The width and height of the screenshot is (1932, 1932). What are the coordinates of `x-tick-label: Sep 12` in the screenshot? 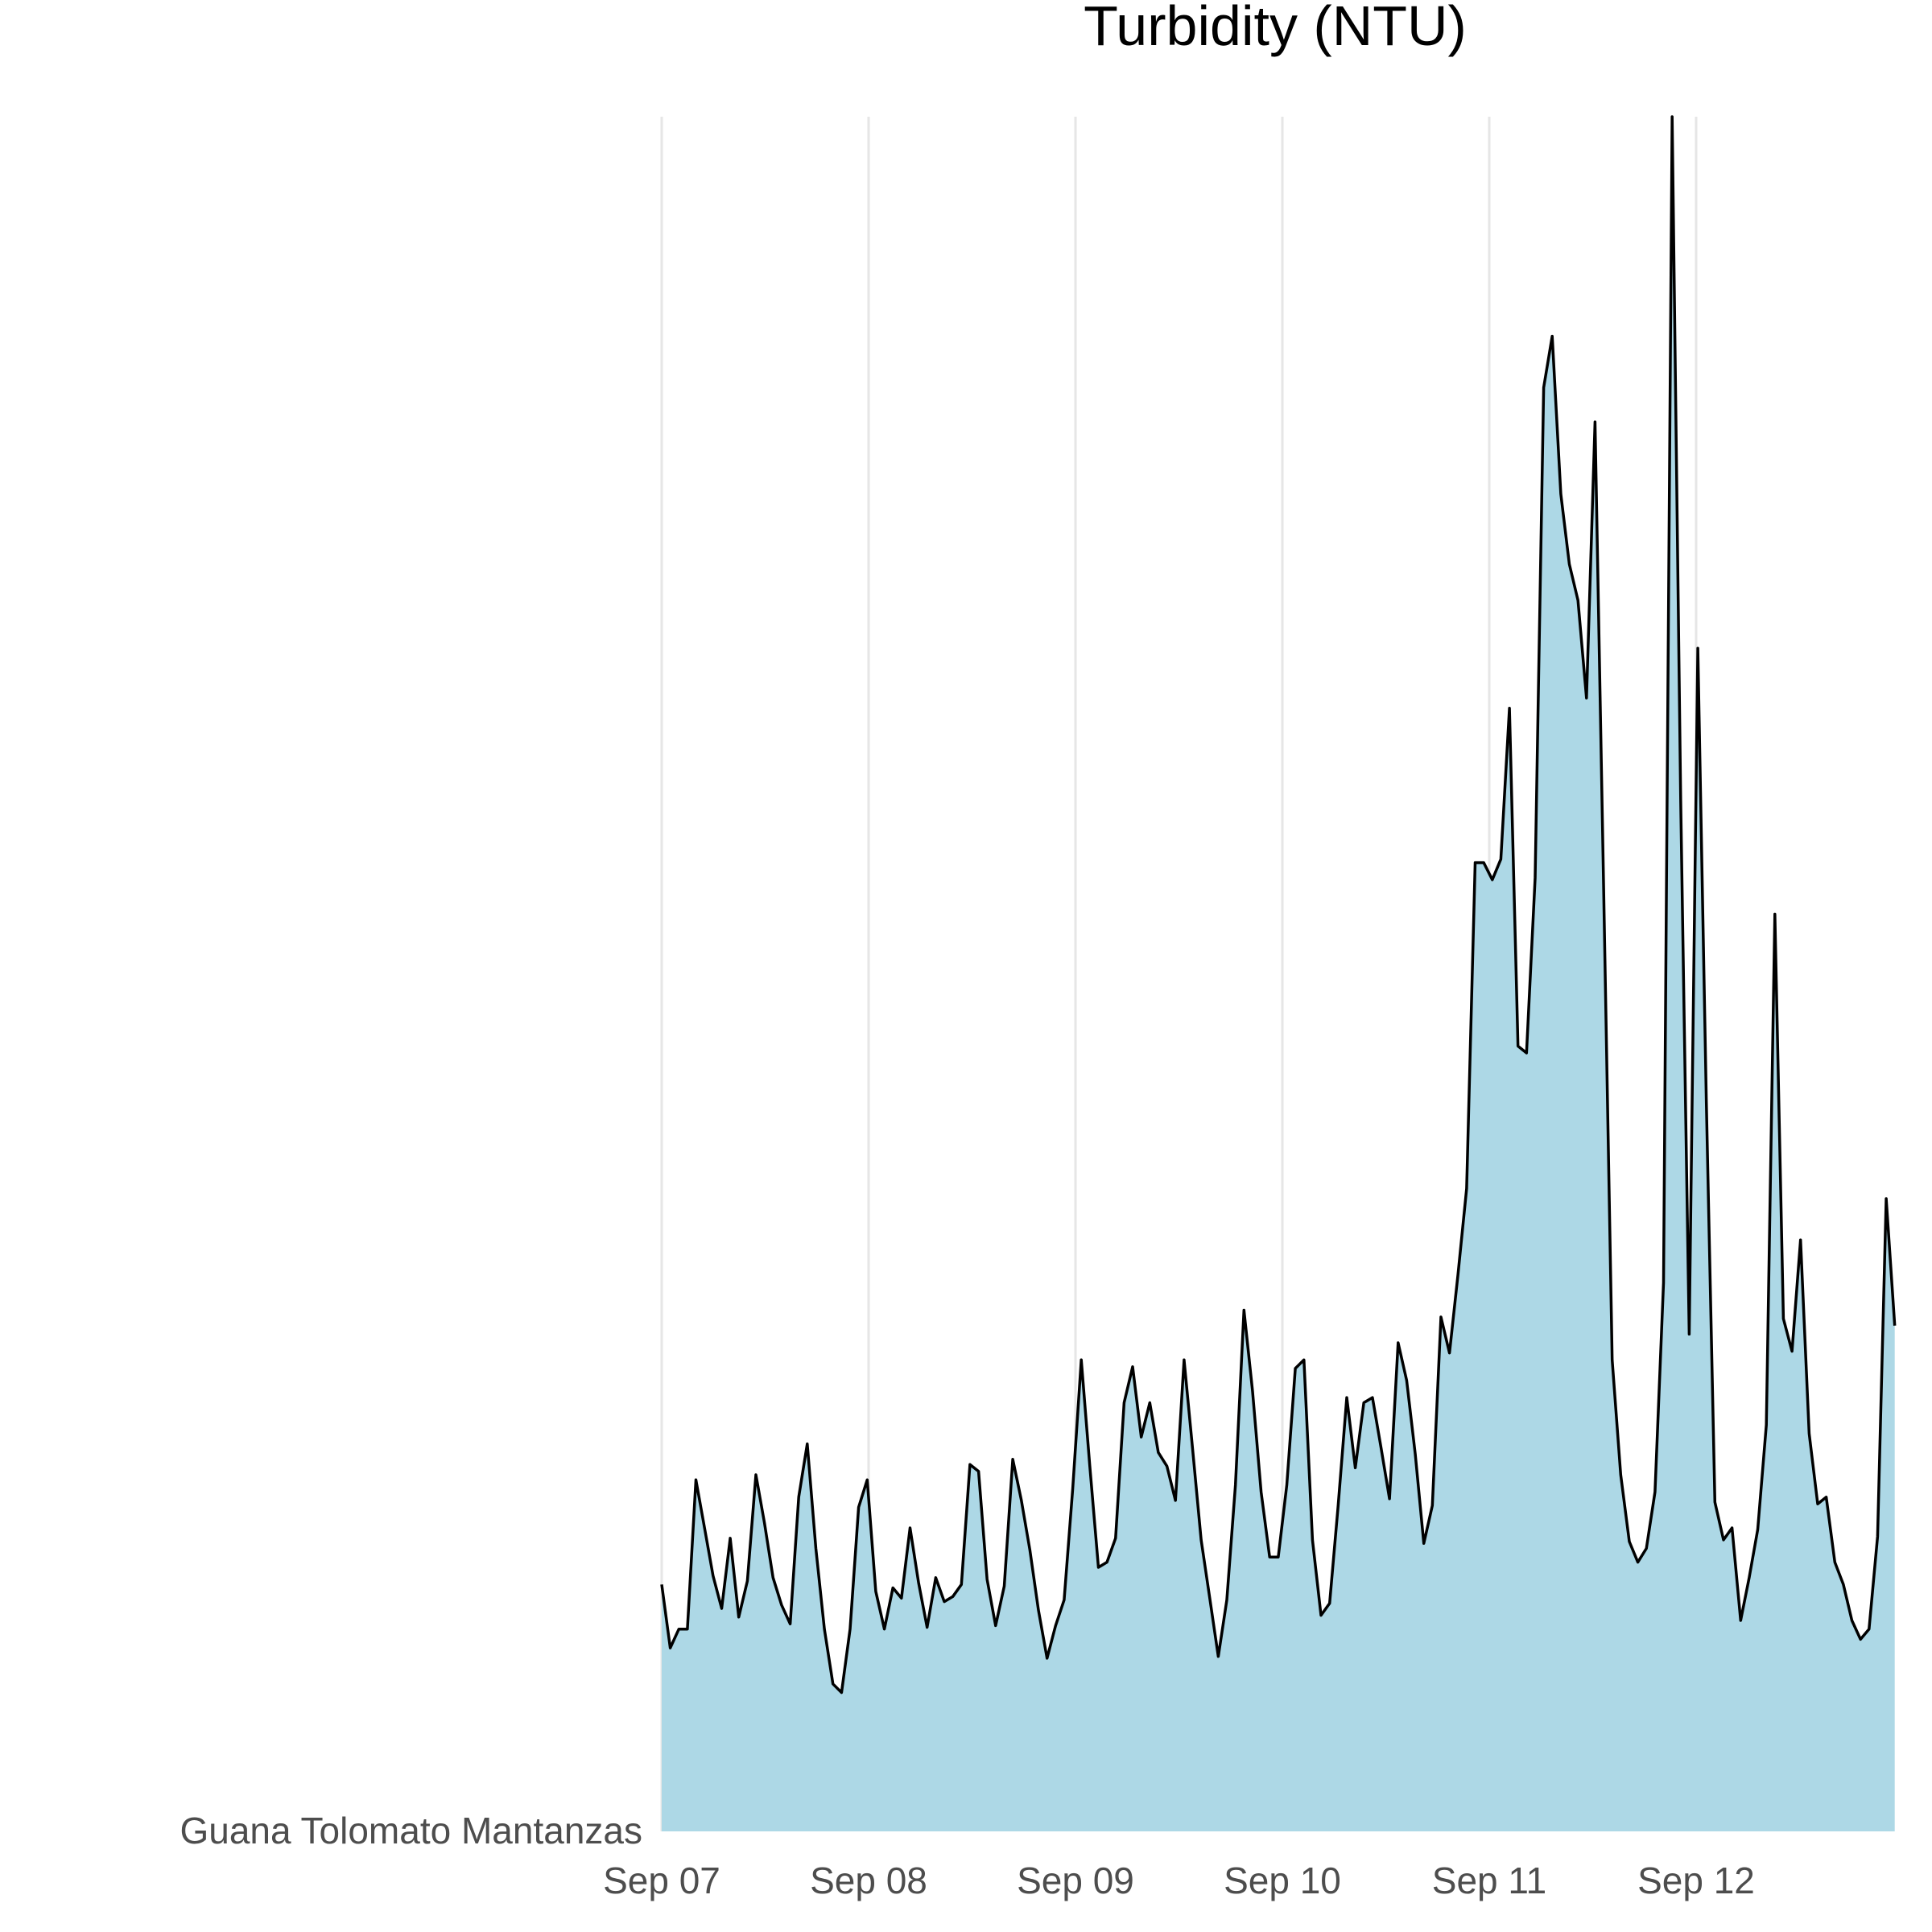 It's located at (1696, 1880).